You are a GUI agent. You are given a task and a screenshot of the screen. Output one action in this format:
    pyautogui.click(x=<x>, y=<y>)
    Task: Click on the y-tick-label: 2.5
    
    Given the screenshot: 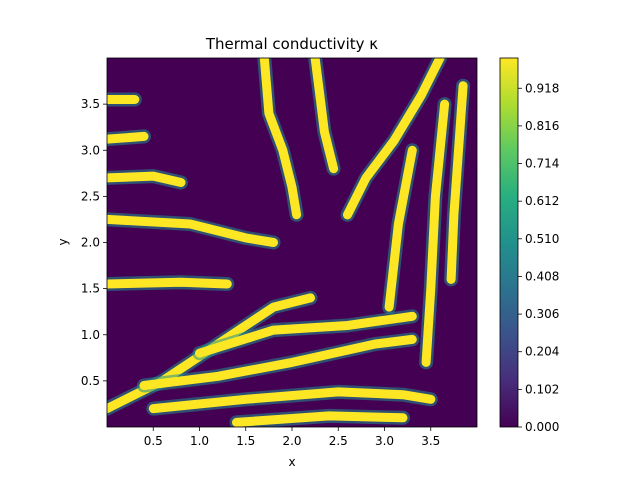 What is the action you would take?
    pyautogui.click(x=90, y=196)
    